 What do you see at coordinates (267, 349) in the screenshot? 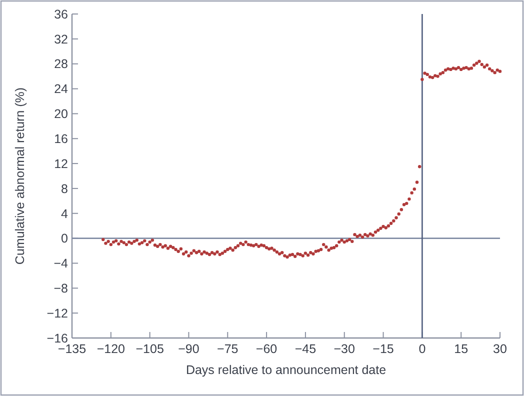
I see `x-tick-label: −60` at bounding box center [267, 349].